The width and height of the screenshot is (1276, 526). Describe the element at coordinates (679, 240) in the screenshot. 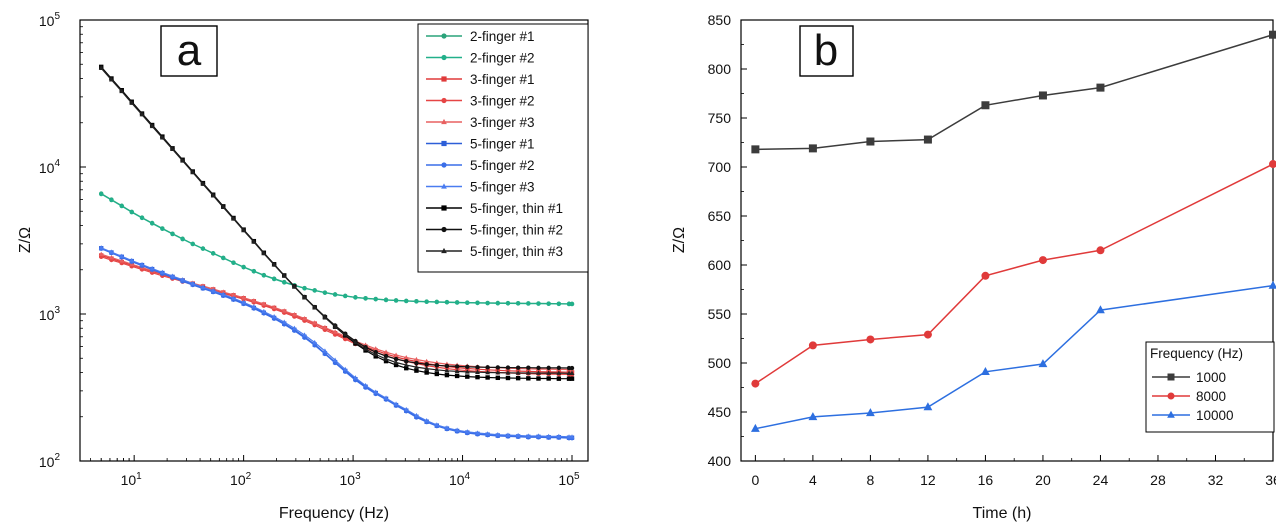

I see `y-axis-title-b: Z/Ω` at that location.